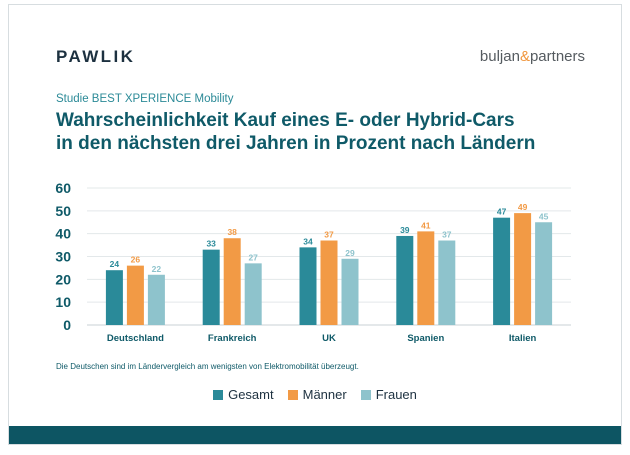 Image resolution: width=630 pixels, height=455 pixels. Describe the element at coordinates (251, 394) in the screenshot. I see `legend-label-gesamt: Gesamt` at that location.